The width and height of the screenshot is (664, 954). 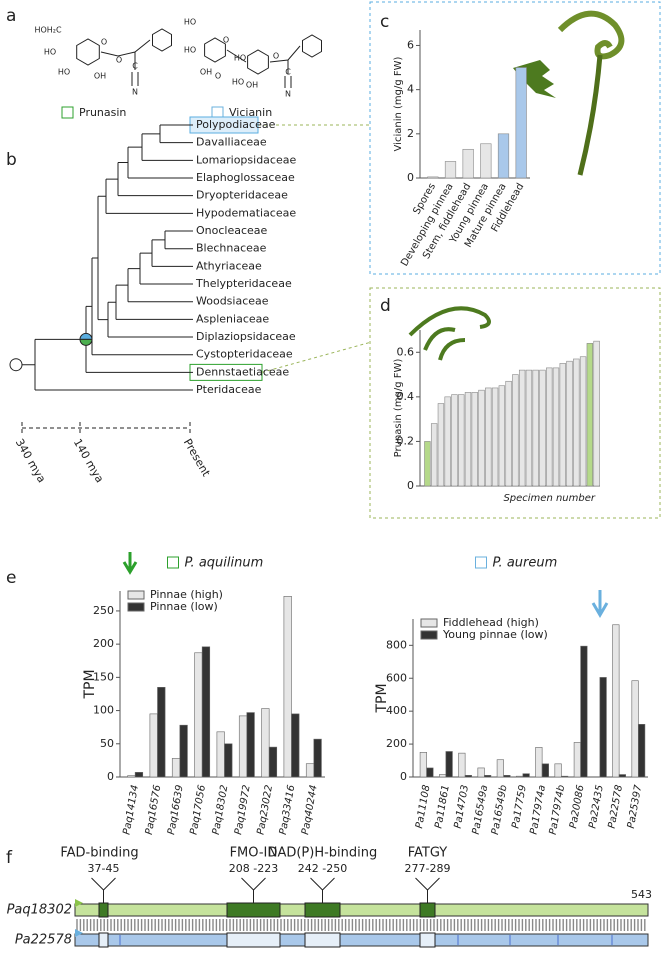 I want to click on x-axis-label: Specimen number, so click(x=549, y=498).